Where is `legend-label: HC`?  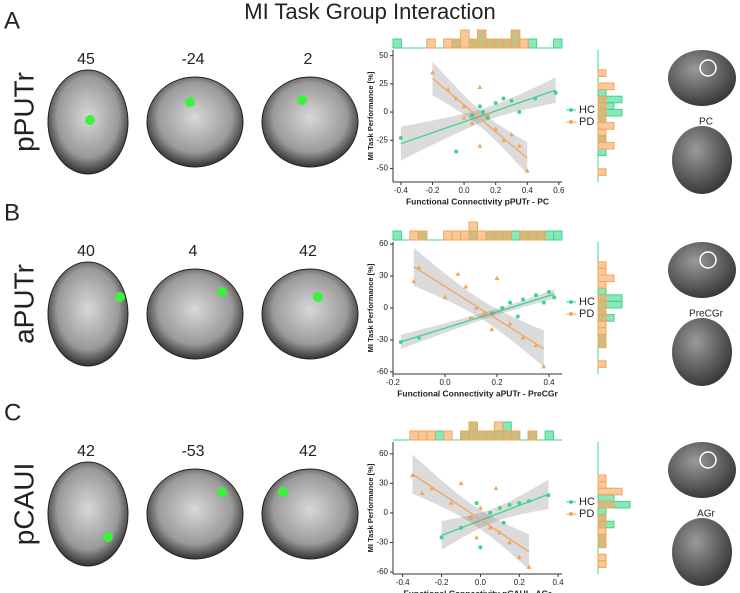
legend-label: HC is located at coordinates (587, 110).